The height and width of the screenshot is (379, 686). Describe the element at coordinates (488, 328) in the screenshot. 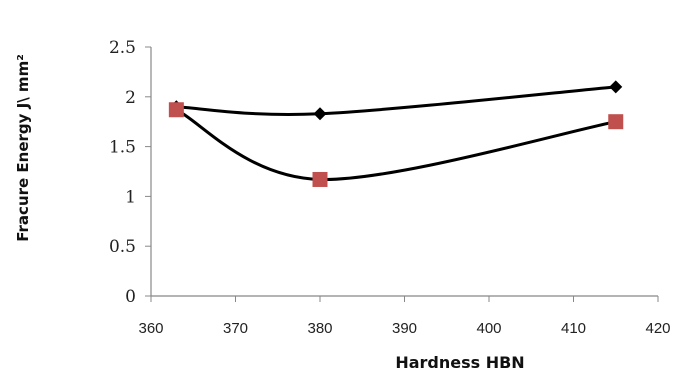

I see `x-tick-label: 400` at that location.